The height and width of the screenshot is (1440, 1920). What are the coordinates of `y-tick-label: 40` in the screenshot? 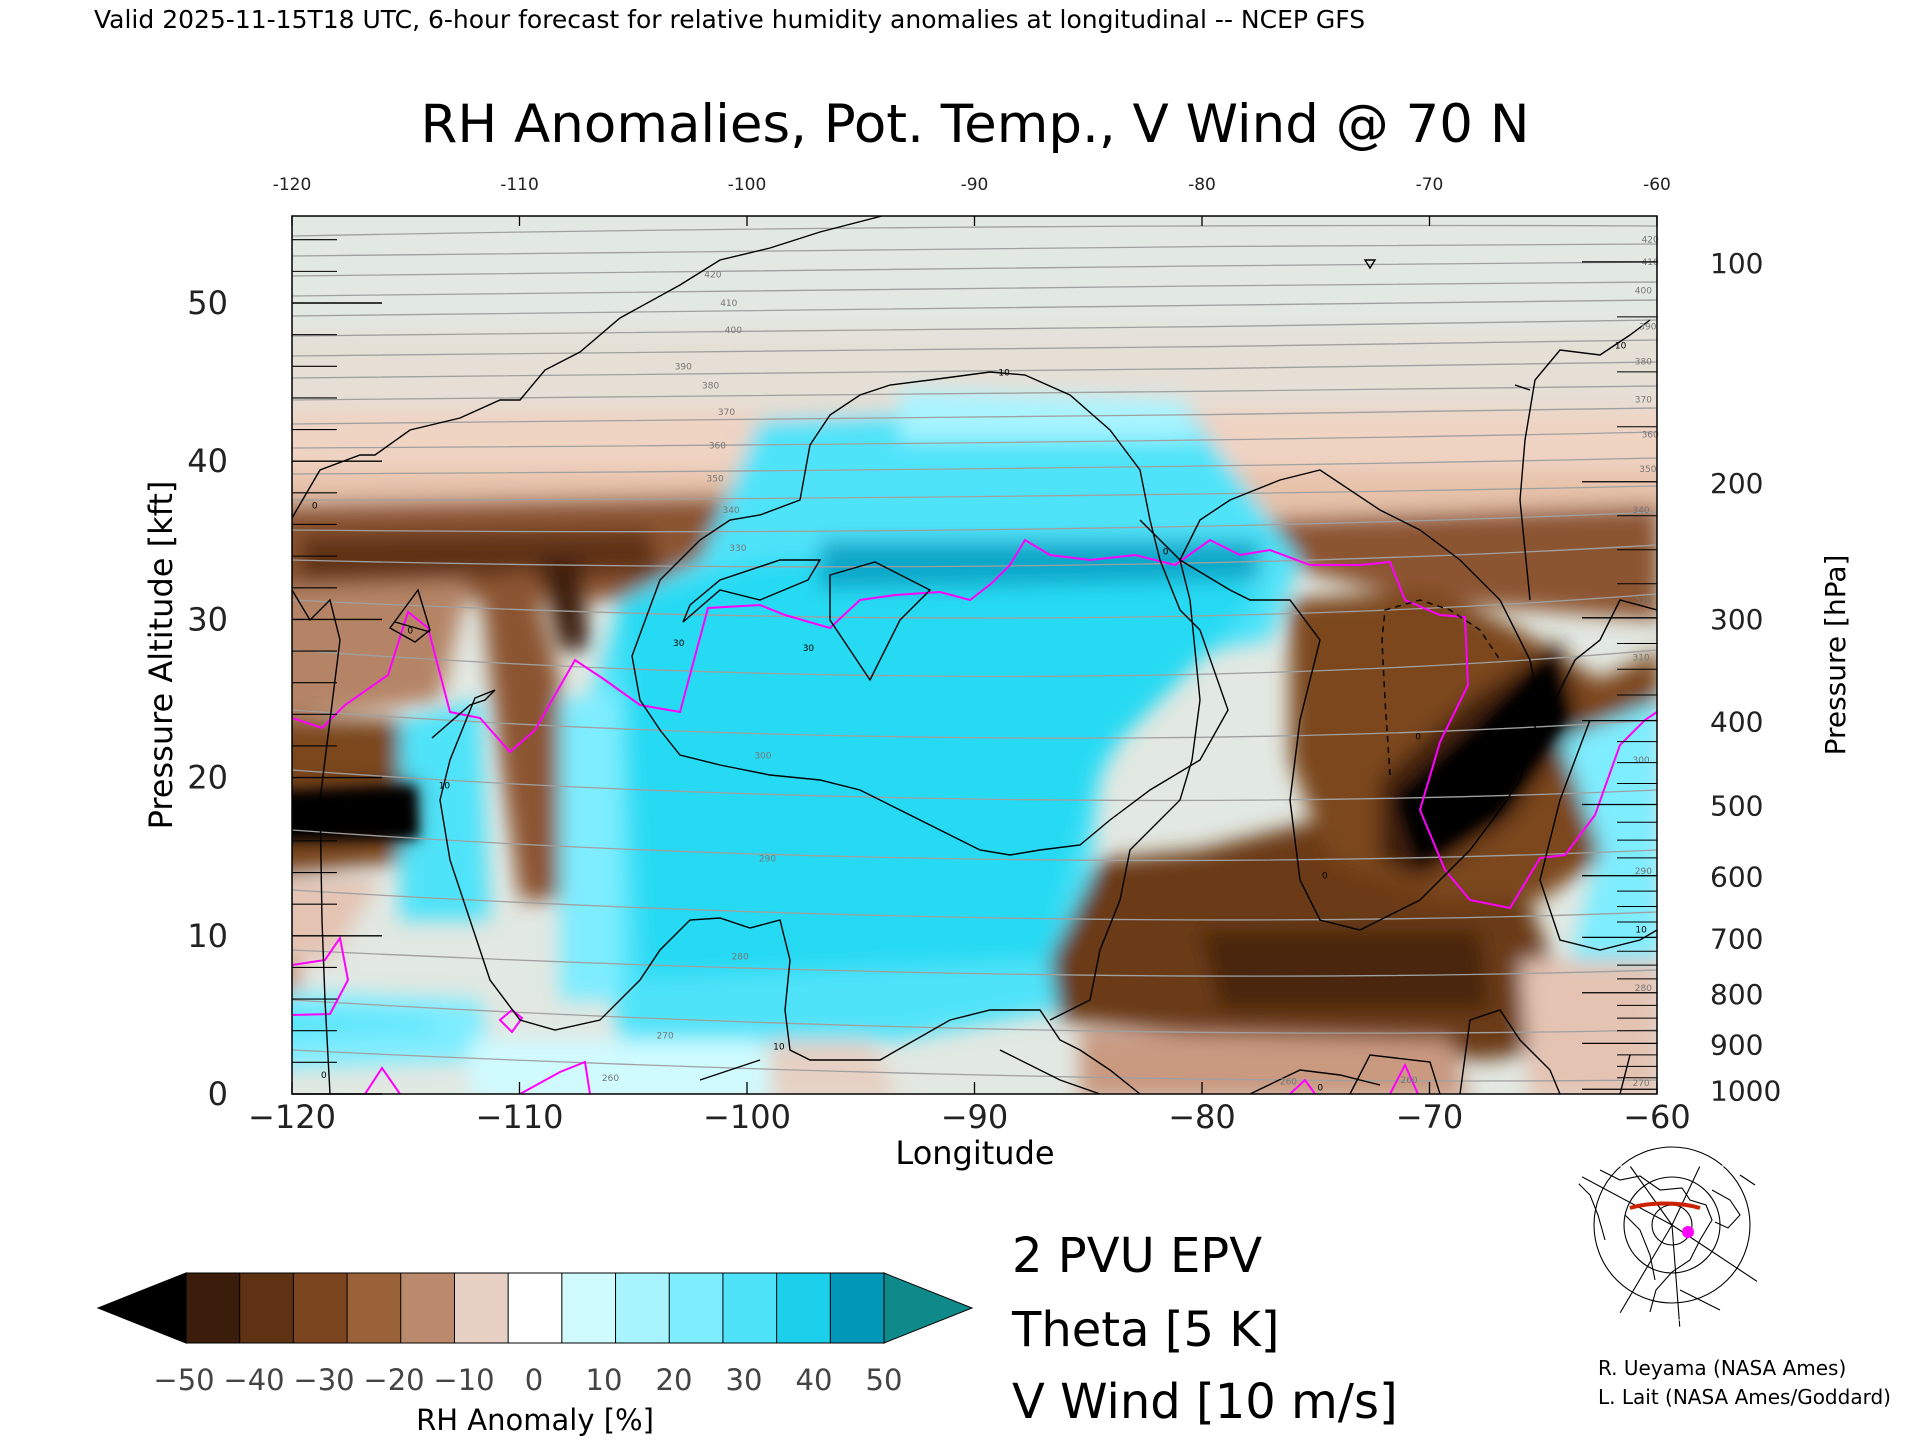 It's located at (207, 461).